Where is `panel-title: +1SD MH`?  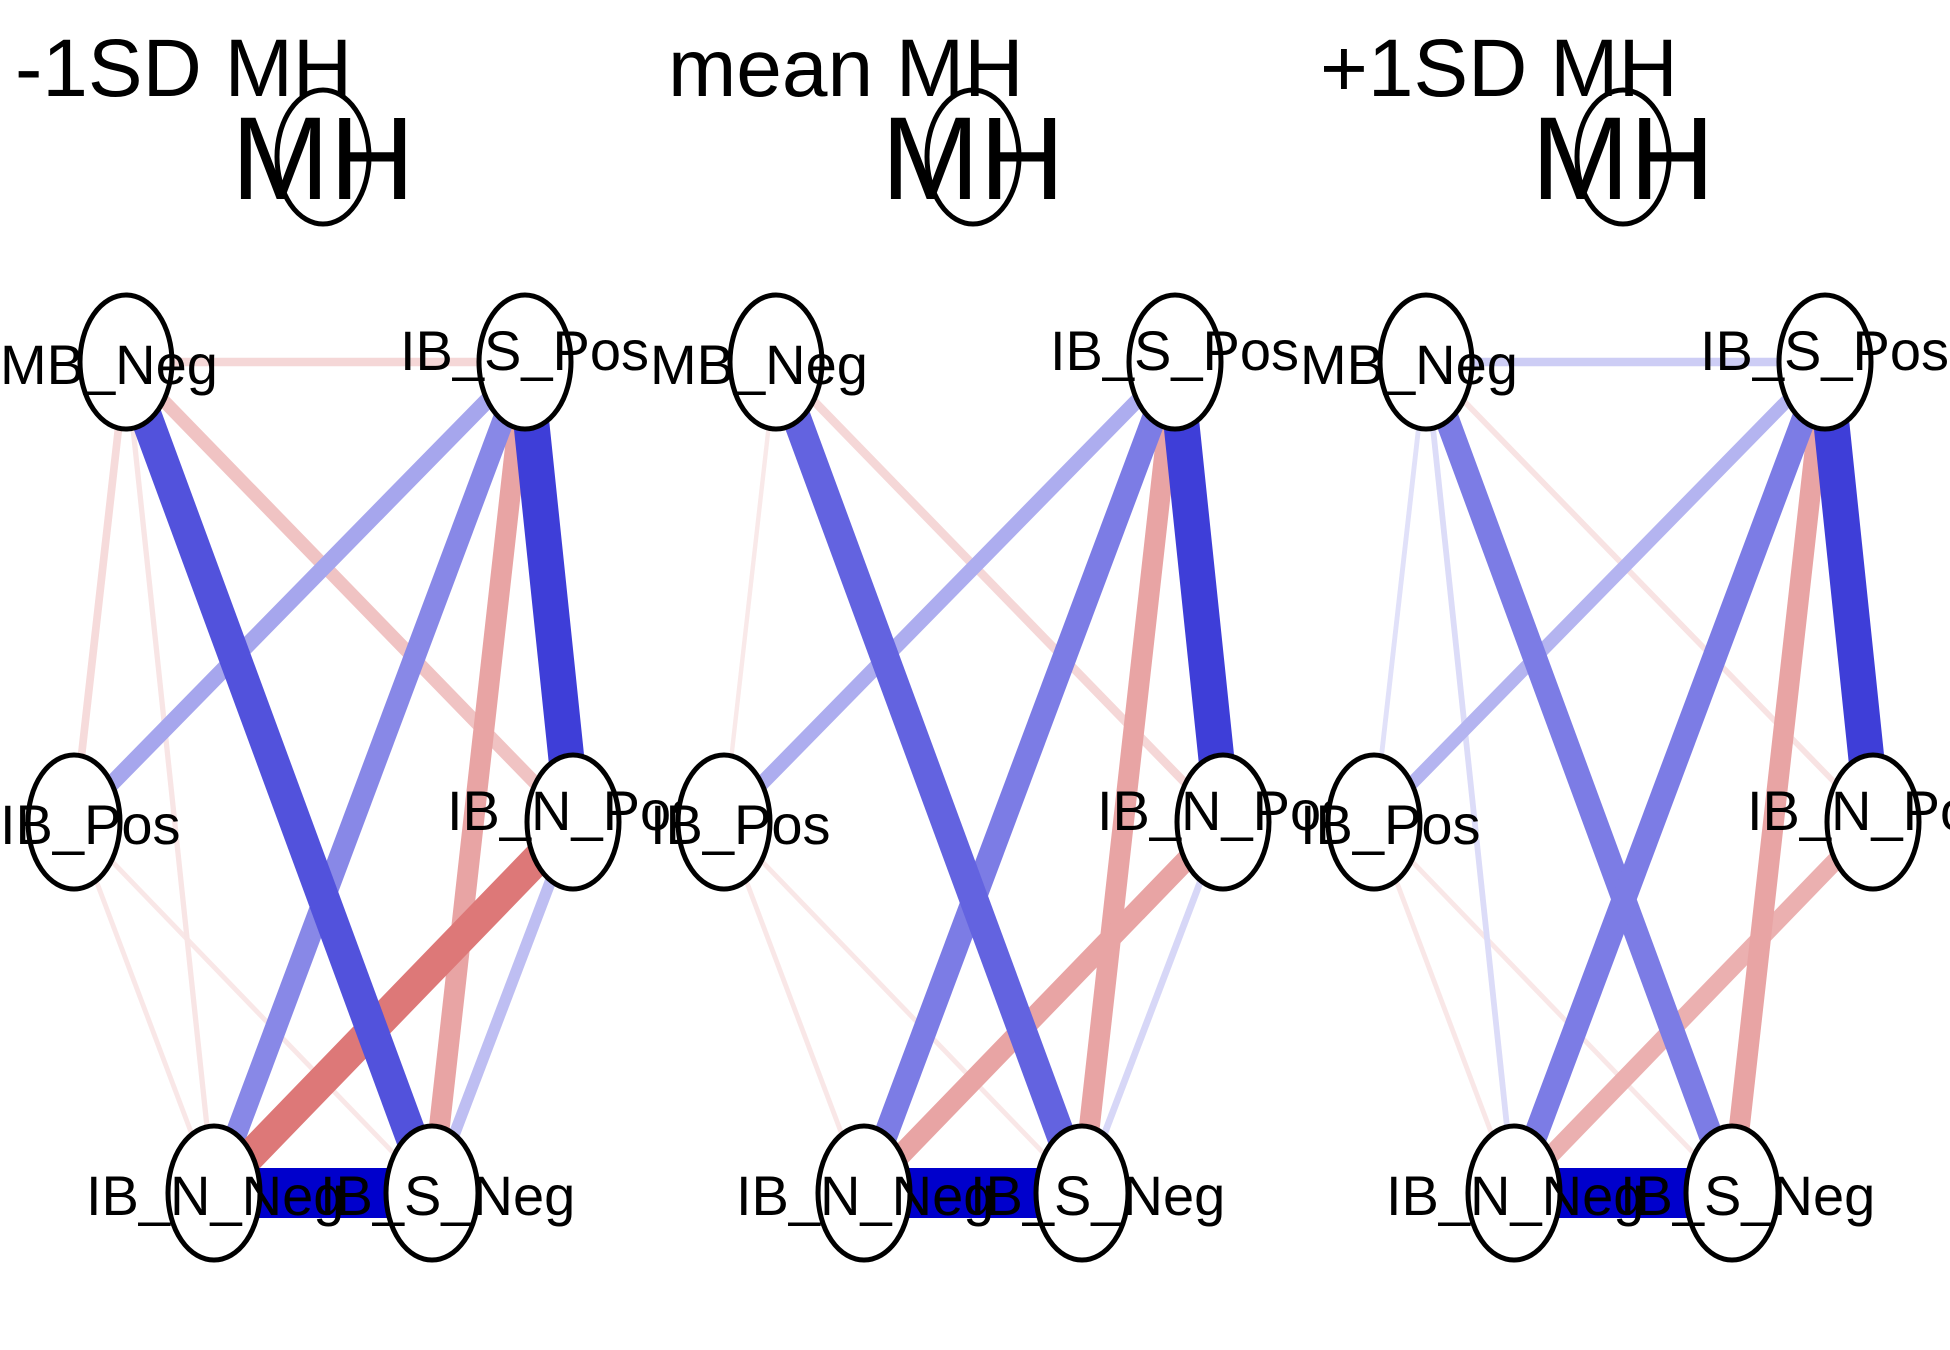 panel-title: +1SD MH is located at coordinates (1499, 68).